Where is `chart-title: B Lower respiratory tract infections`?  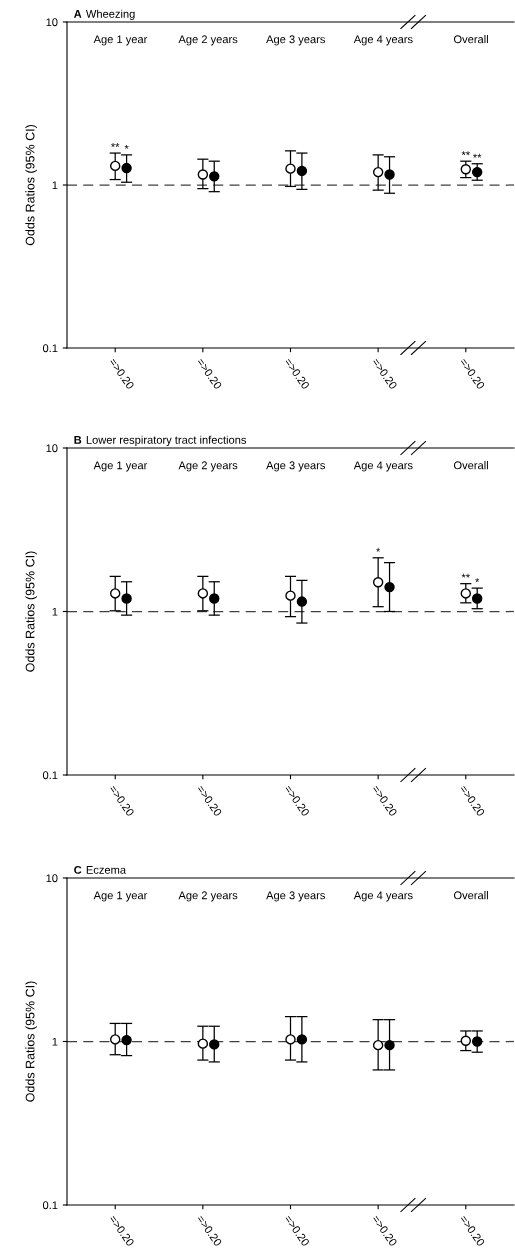
chart-title: B Lower respiratory tract infections is located at coordinates (160, 441).